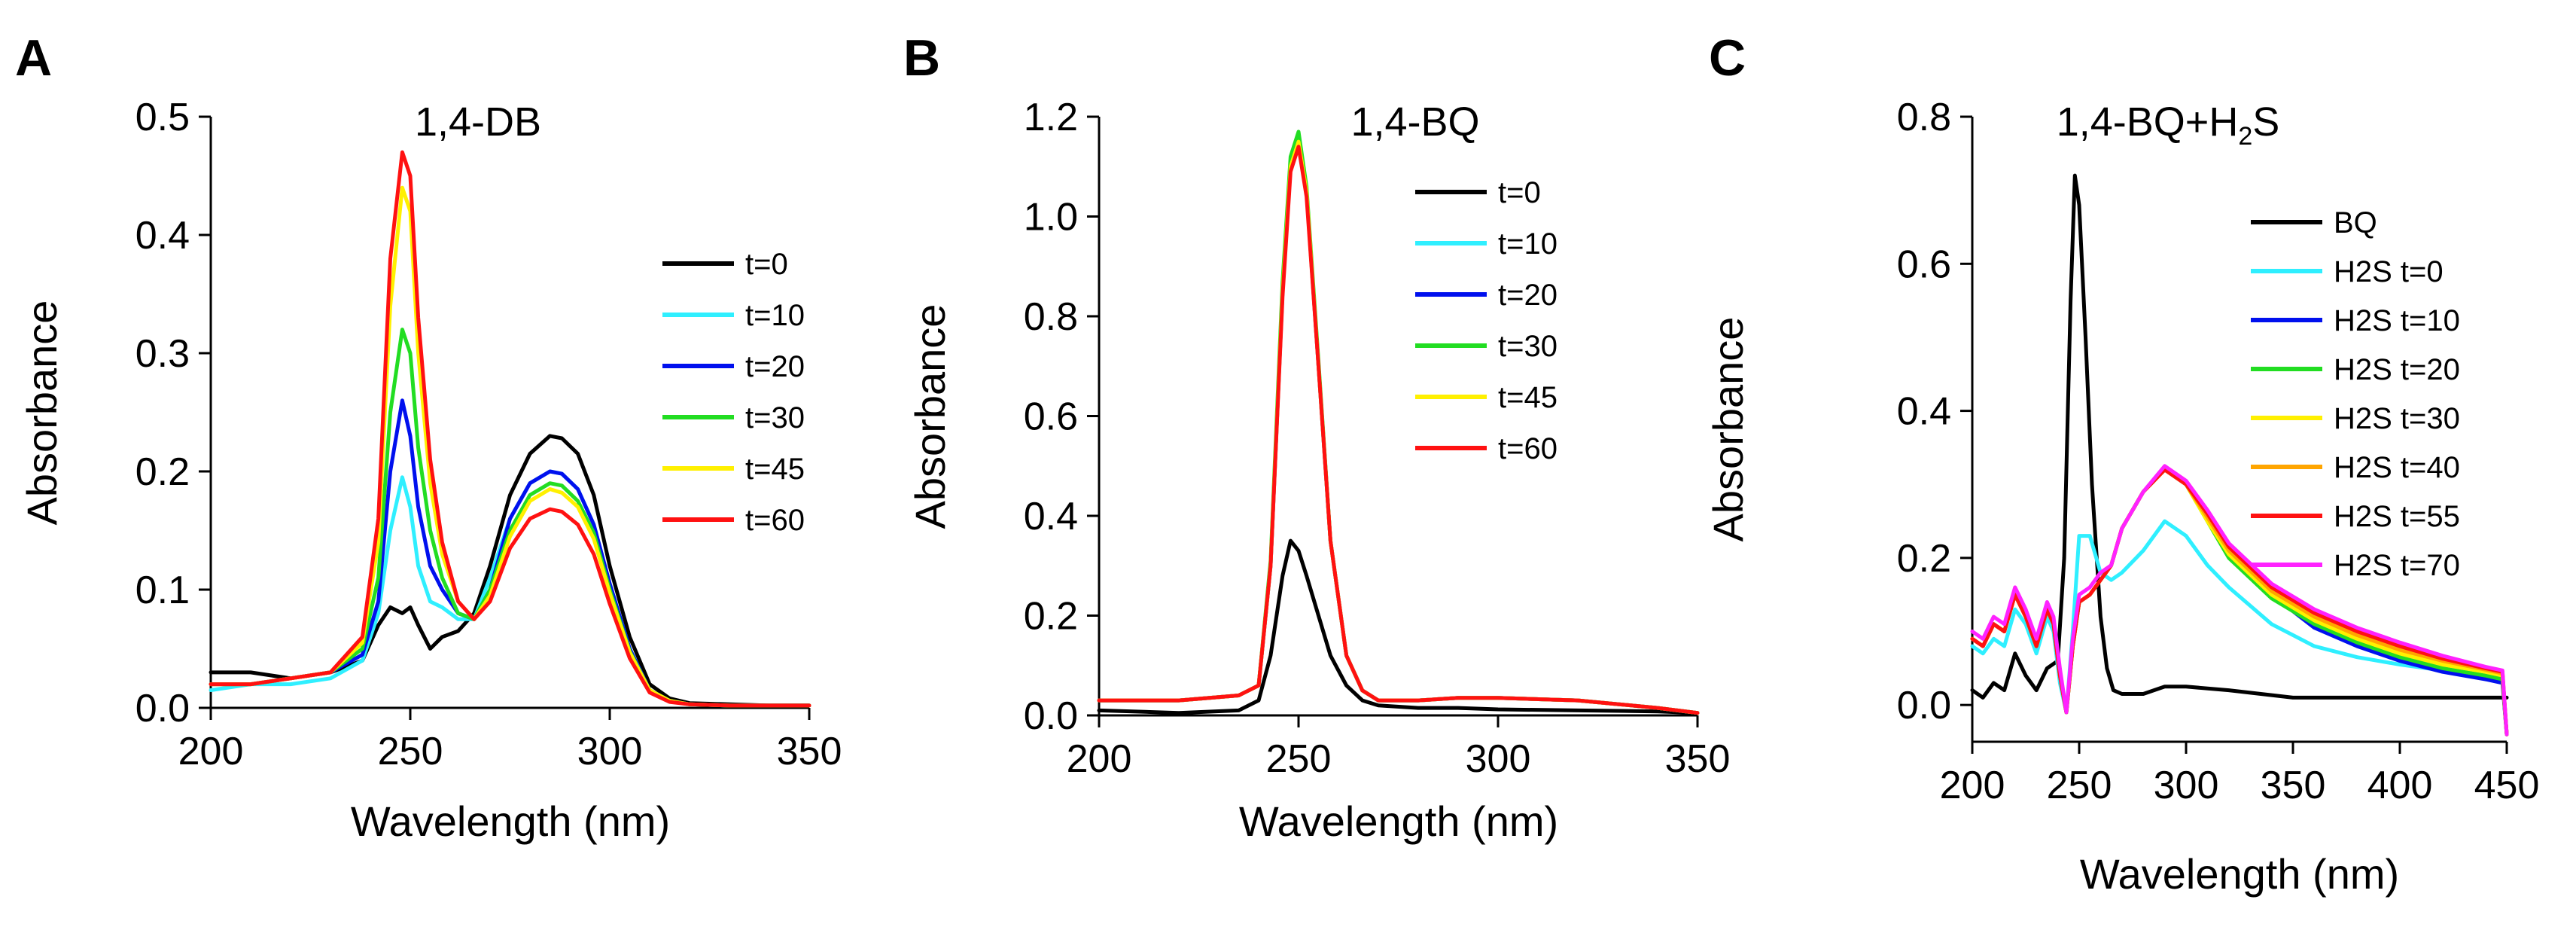 The height and width of the screenshot is (927, 2576). I want to click on x-tick-label-b-1: 250, so click(1299, 759).